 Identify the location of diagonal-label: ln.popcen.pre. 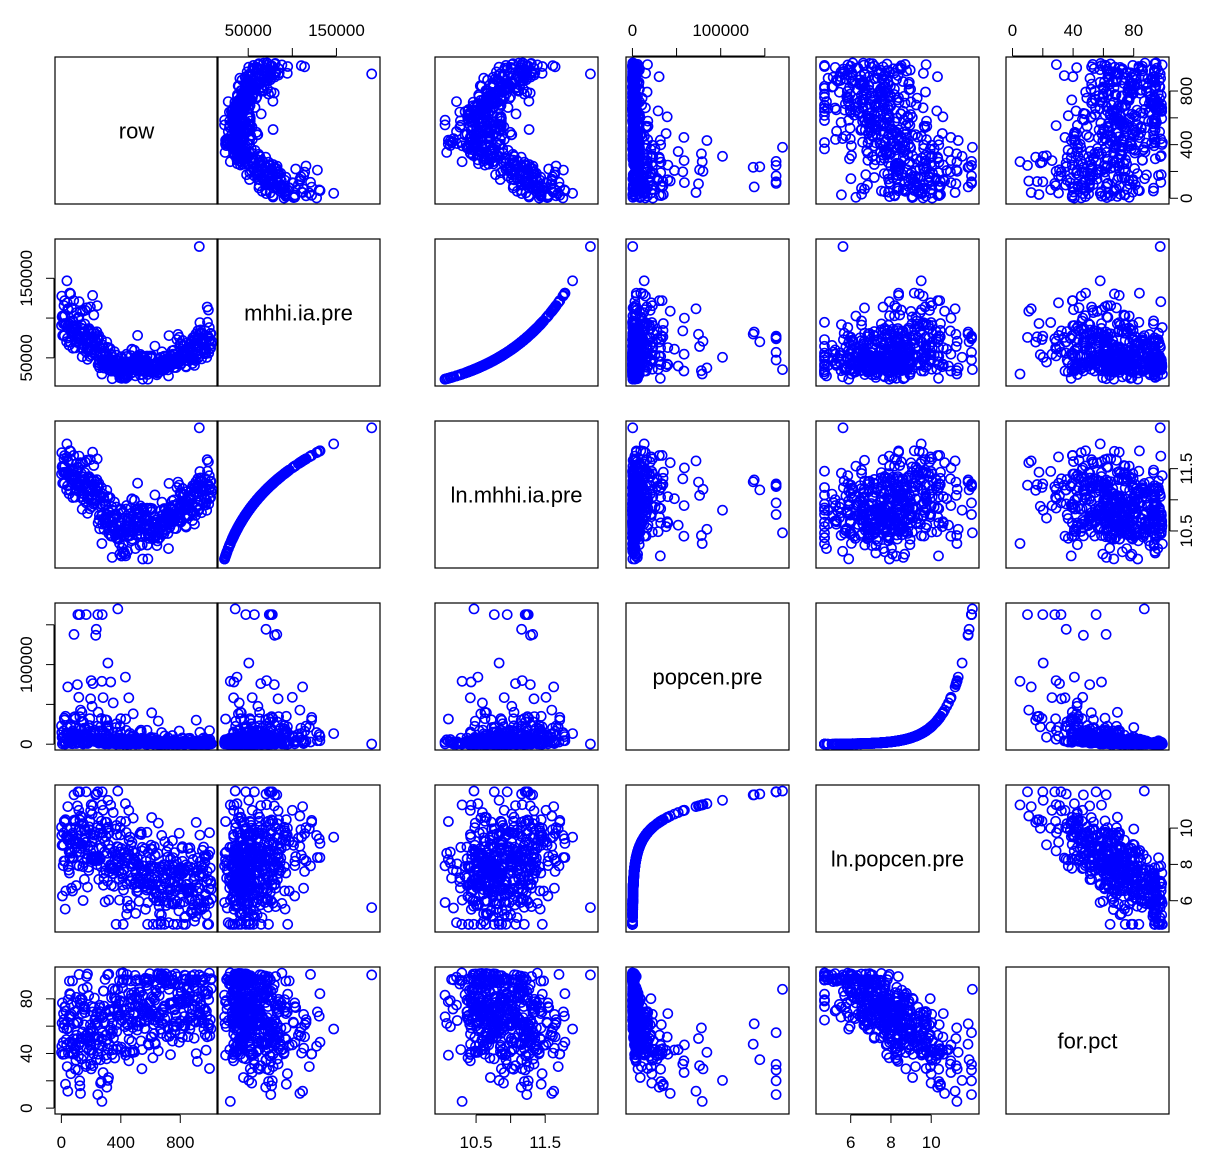
(897, 859).